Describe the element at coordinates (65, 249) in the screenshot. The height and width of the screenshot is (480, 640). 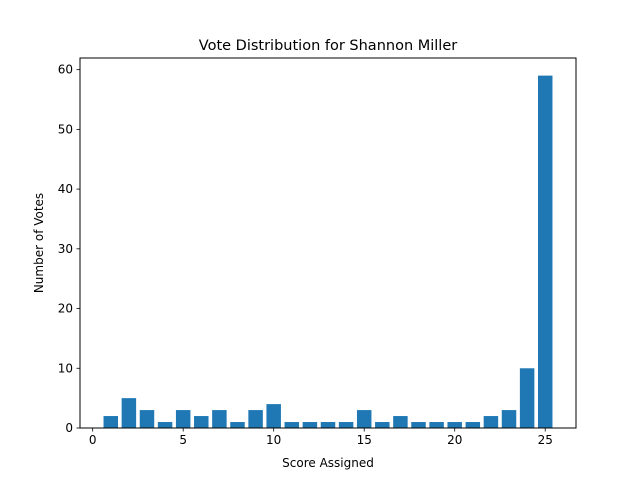
I see `y-tick-label: 30` at that location.